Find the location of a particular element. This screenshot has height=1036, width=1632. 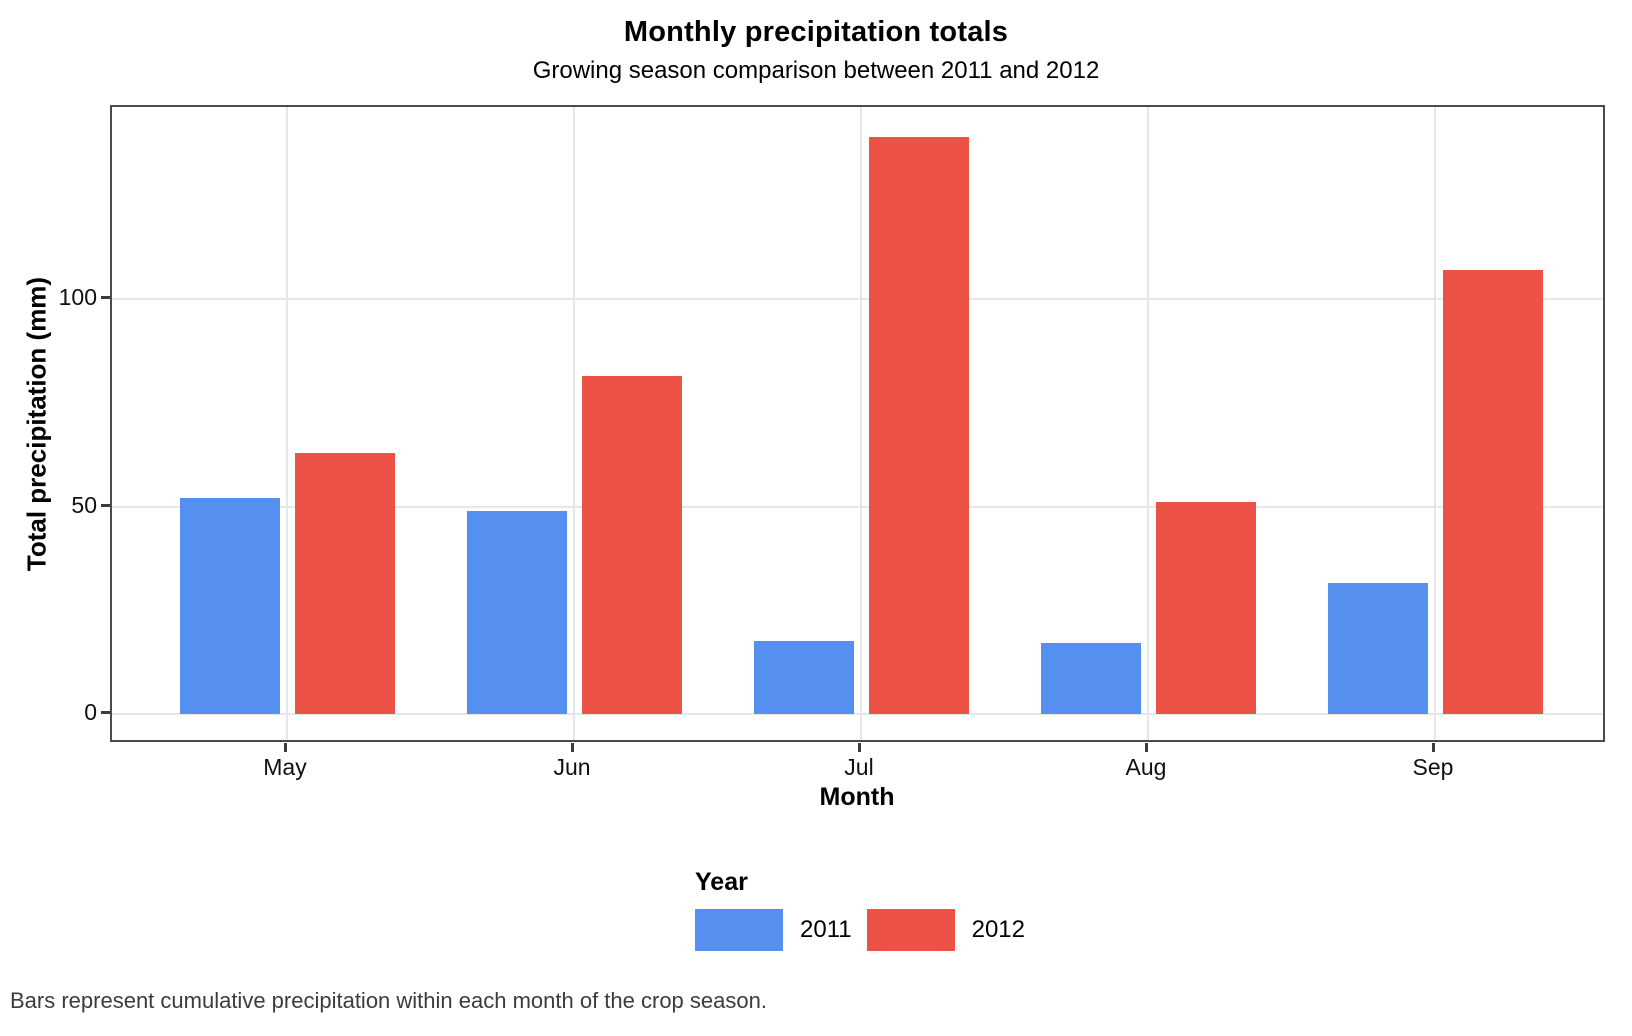

legend-swatch-2012 is located at coordinates (910, 930).